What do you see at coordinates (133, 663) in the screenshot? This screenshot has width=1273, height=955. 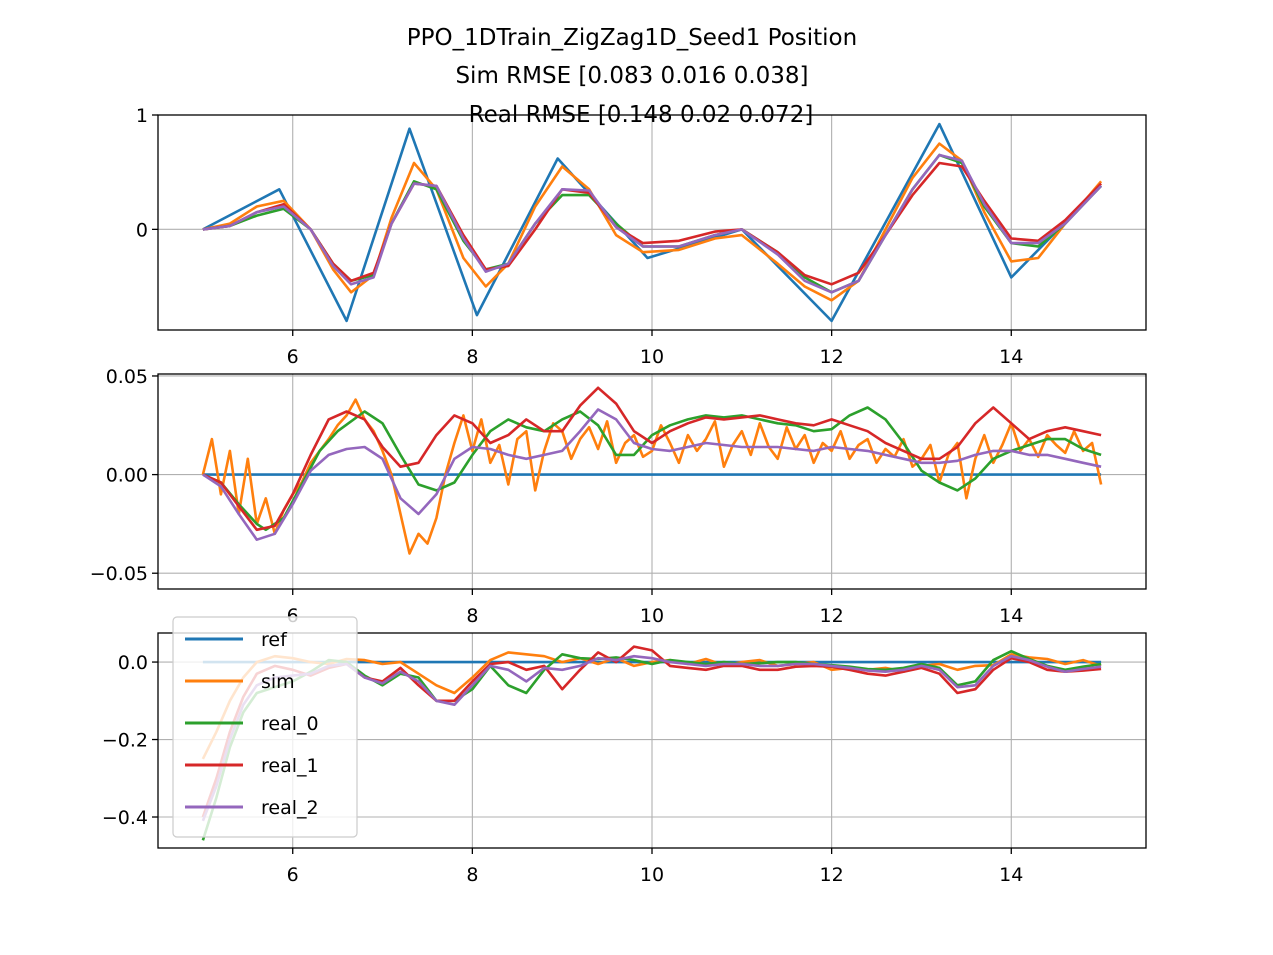 I see `y-tick-label: 0.0` at bounding box center [133, 663].